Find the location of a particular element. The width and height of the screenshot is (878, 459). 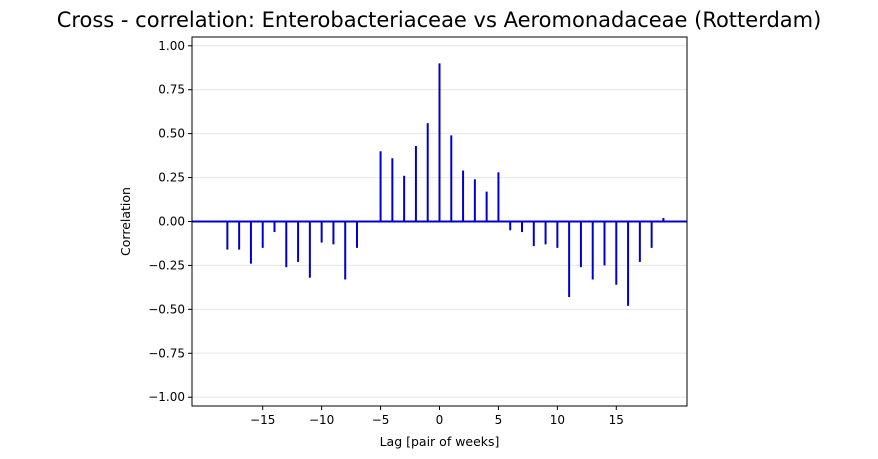

y-tick-label: 0.25 is located at coordinates (171, 178).